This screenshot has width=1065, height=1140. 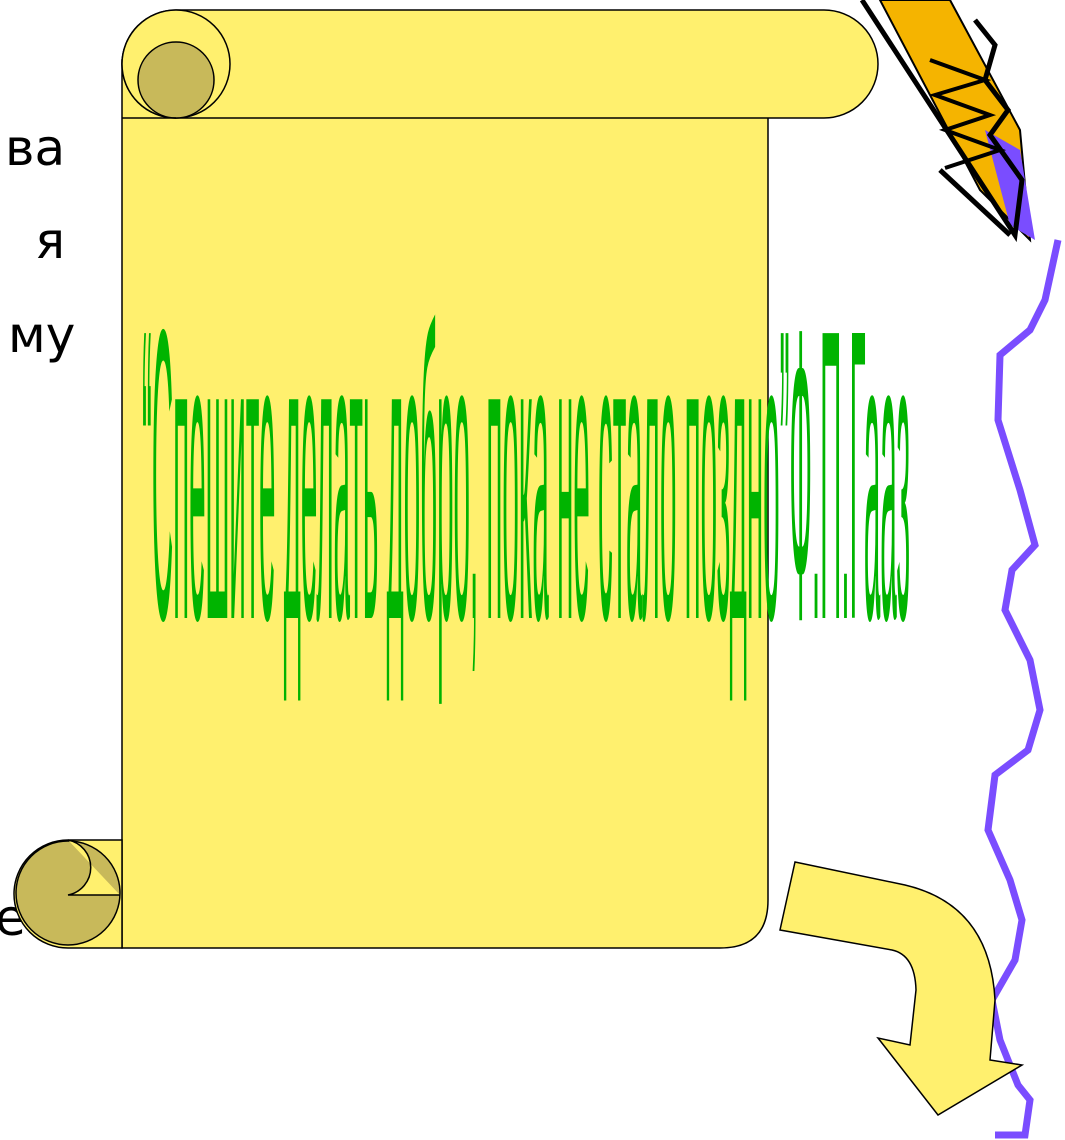 I want to click on curved-arrow, so click(x=902, y=988).